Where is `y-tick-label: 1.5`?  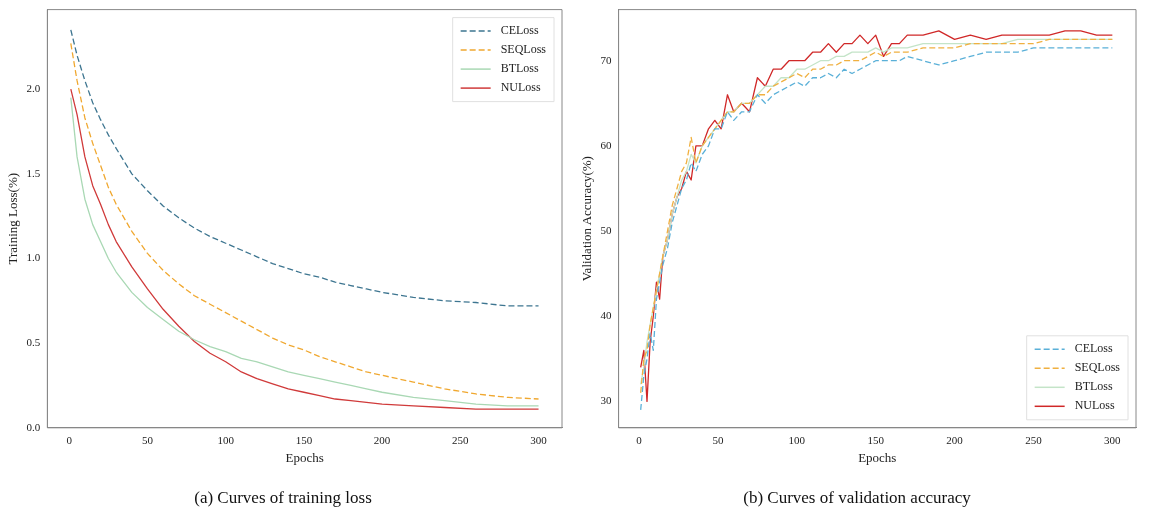
y-tick-label: 1.5 is located at coordinates (33, 172).